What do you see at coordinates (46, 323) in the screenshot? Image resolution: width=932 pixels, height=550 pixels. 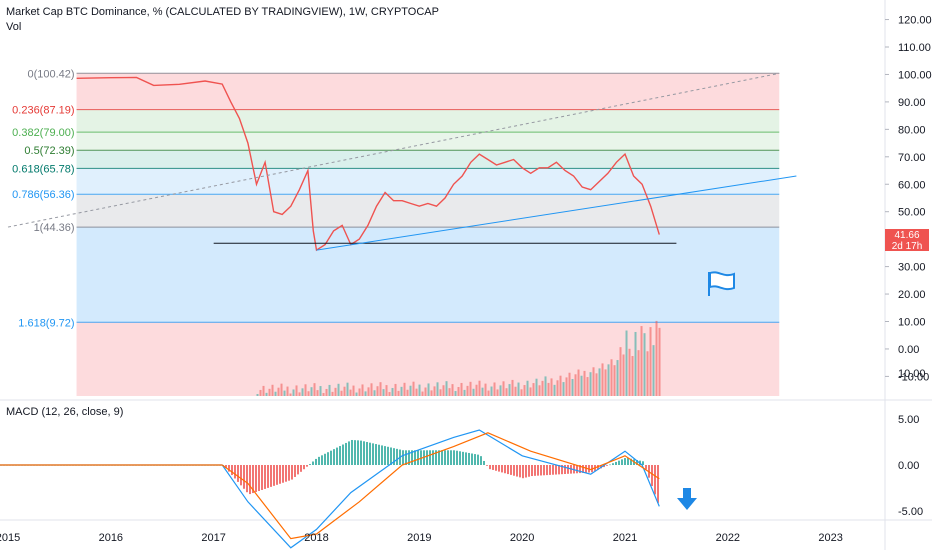 I see `fib-label-7: 1.618(9.72)` at bounding box center [46, 323].